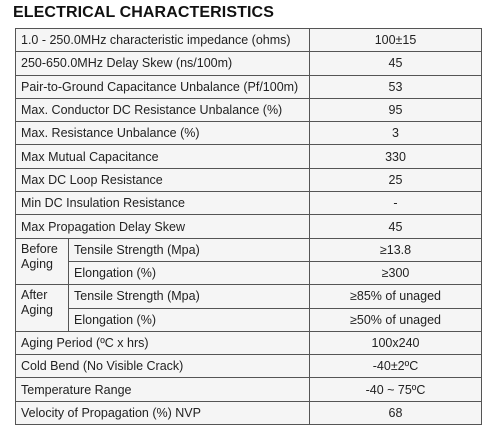  I want to click on before-aging-tensile-value: ≥13.8, so click(395, 249).